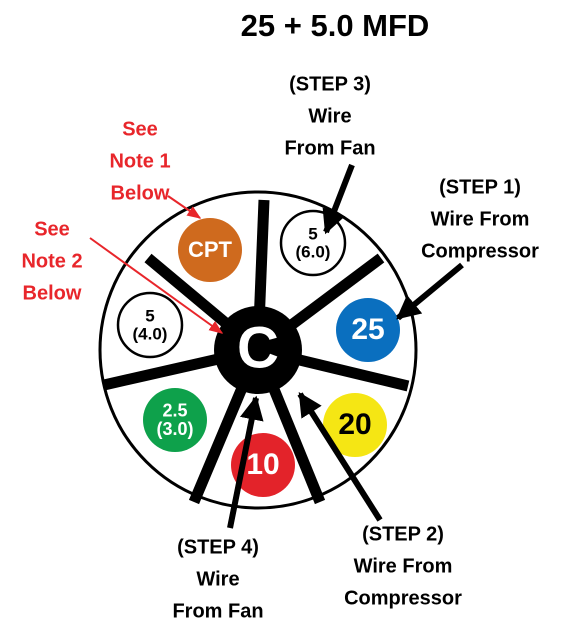 Image resolution: width=580 pixels, height=618 pixels. What do you see at coordinates (51, 261) in the screenshot?
I see `callout-label: Note 2` at bounding box center [51, 261].